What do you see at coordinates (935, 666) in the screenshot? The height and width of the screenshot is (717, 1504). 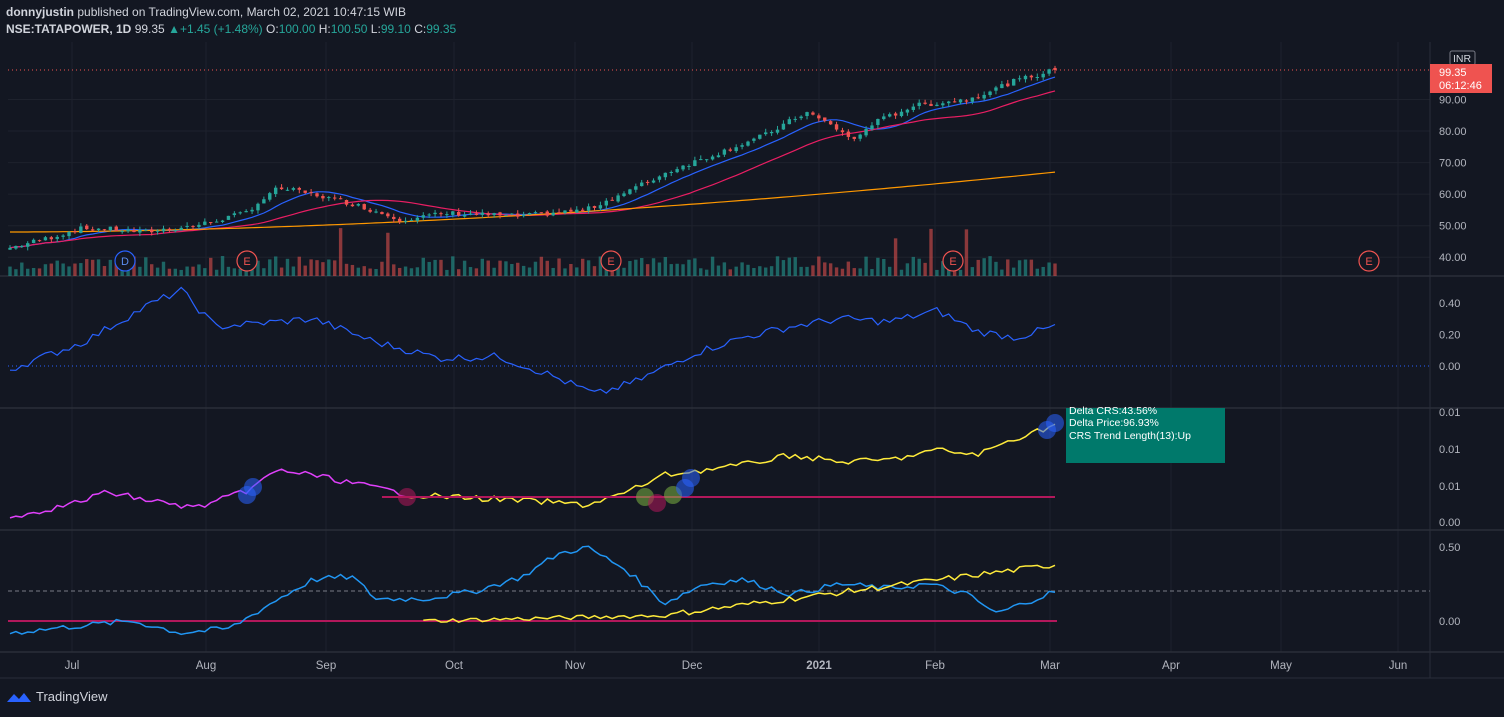 I see `time-label: Feb` at bounding box center [935, 666].